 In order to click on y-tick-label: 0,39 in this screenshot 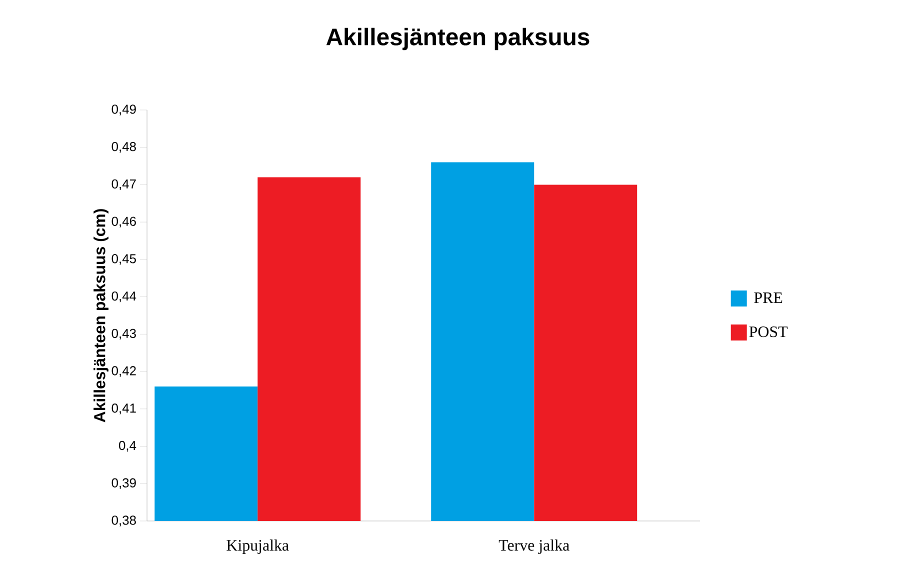, I will do `click(124, 483)`.